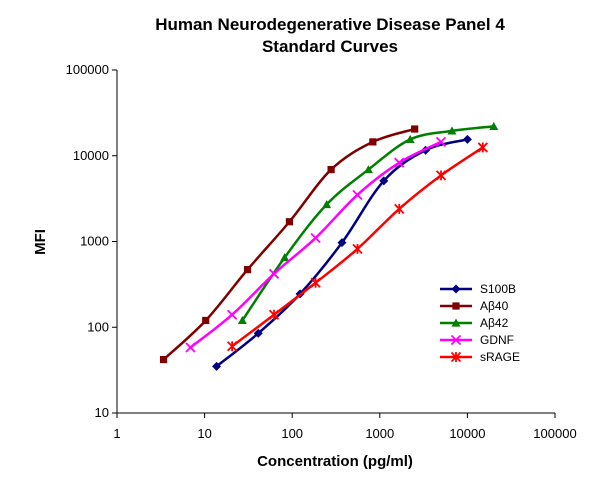 This screenshot has width=600, height=486. What do you see at coordinates (204, 433) in the screenshot?
I see `x-tick-label: 10` at bounding box center [204, 433].